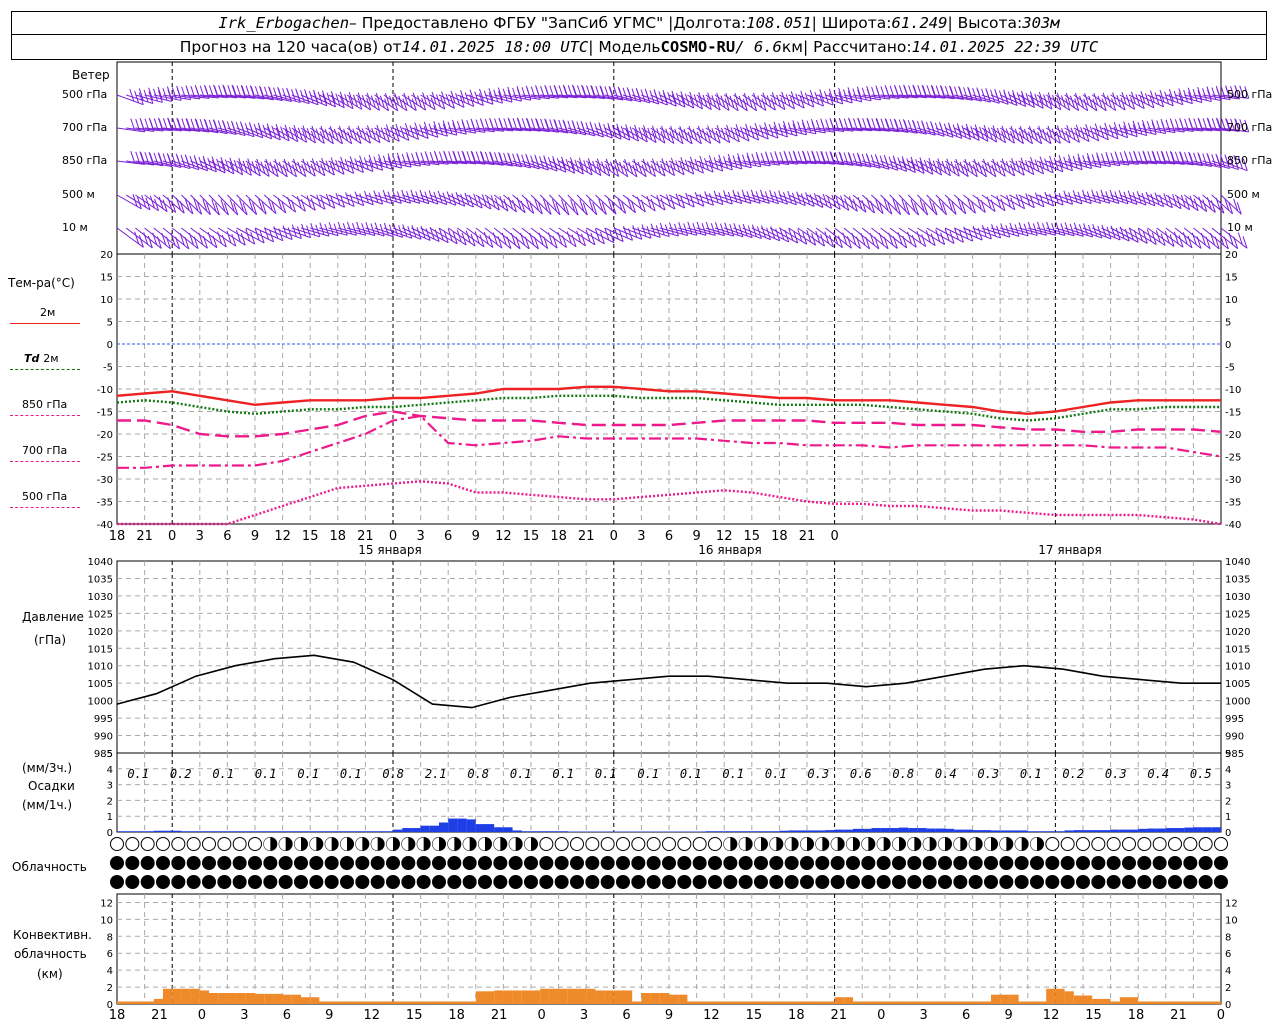 This screenshot has width=1280, height=1024. What do you see at coordinates (1228, 786) in the screenshot?
I see `precip-ytick-right: 3` at bounding box center [1228, 786].